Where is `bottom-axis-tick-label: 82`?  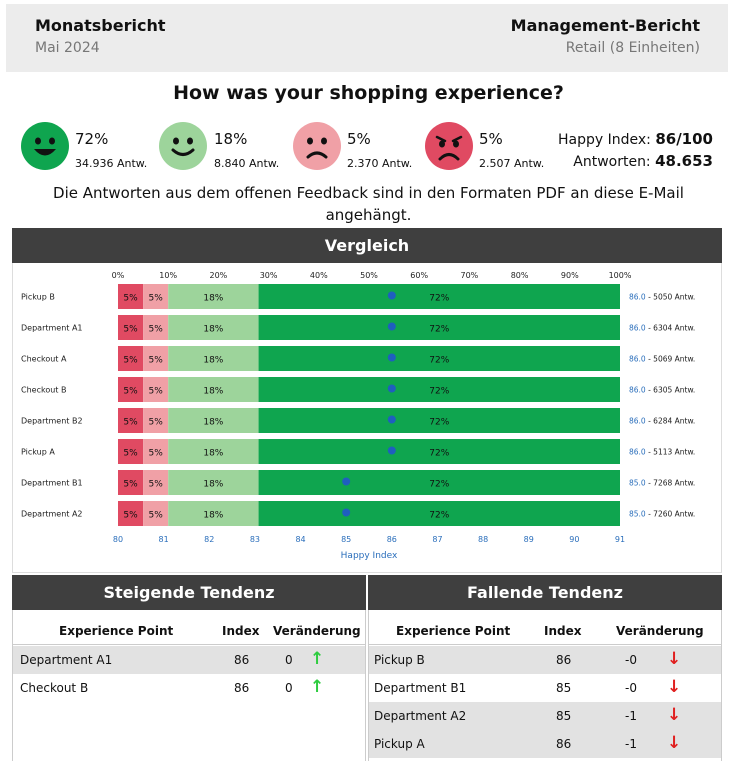 bottom-axis-tick-label: 82 is located at coordinates (209, 539).